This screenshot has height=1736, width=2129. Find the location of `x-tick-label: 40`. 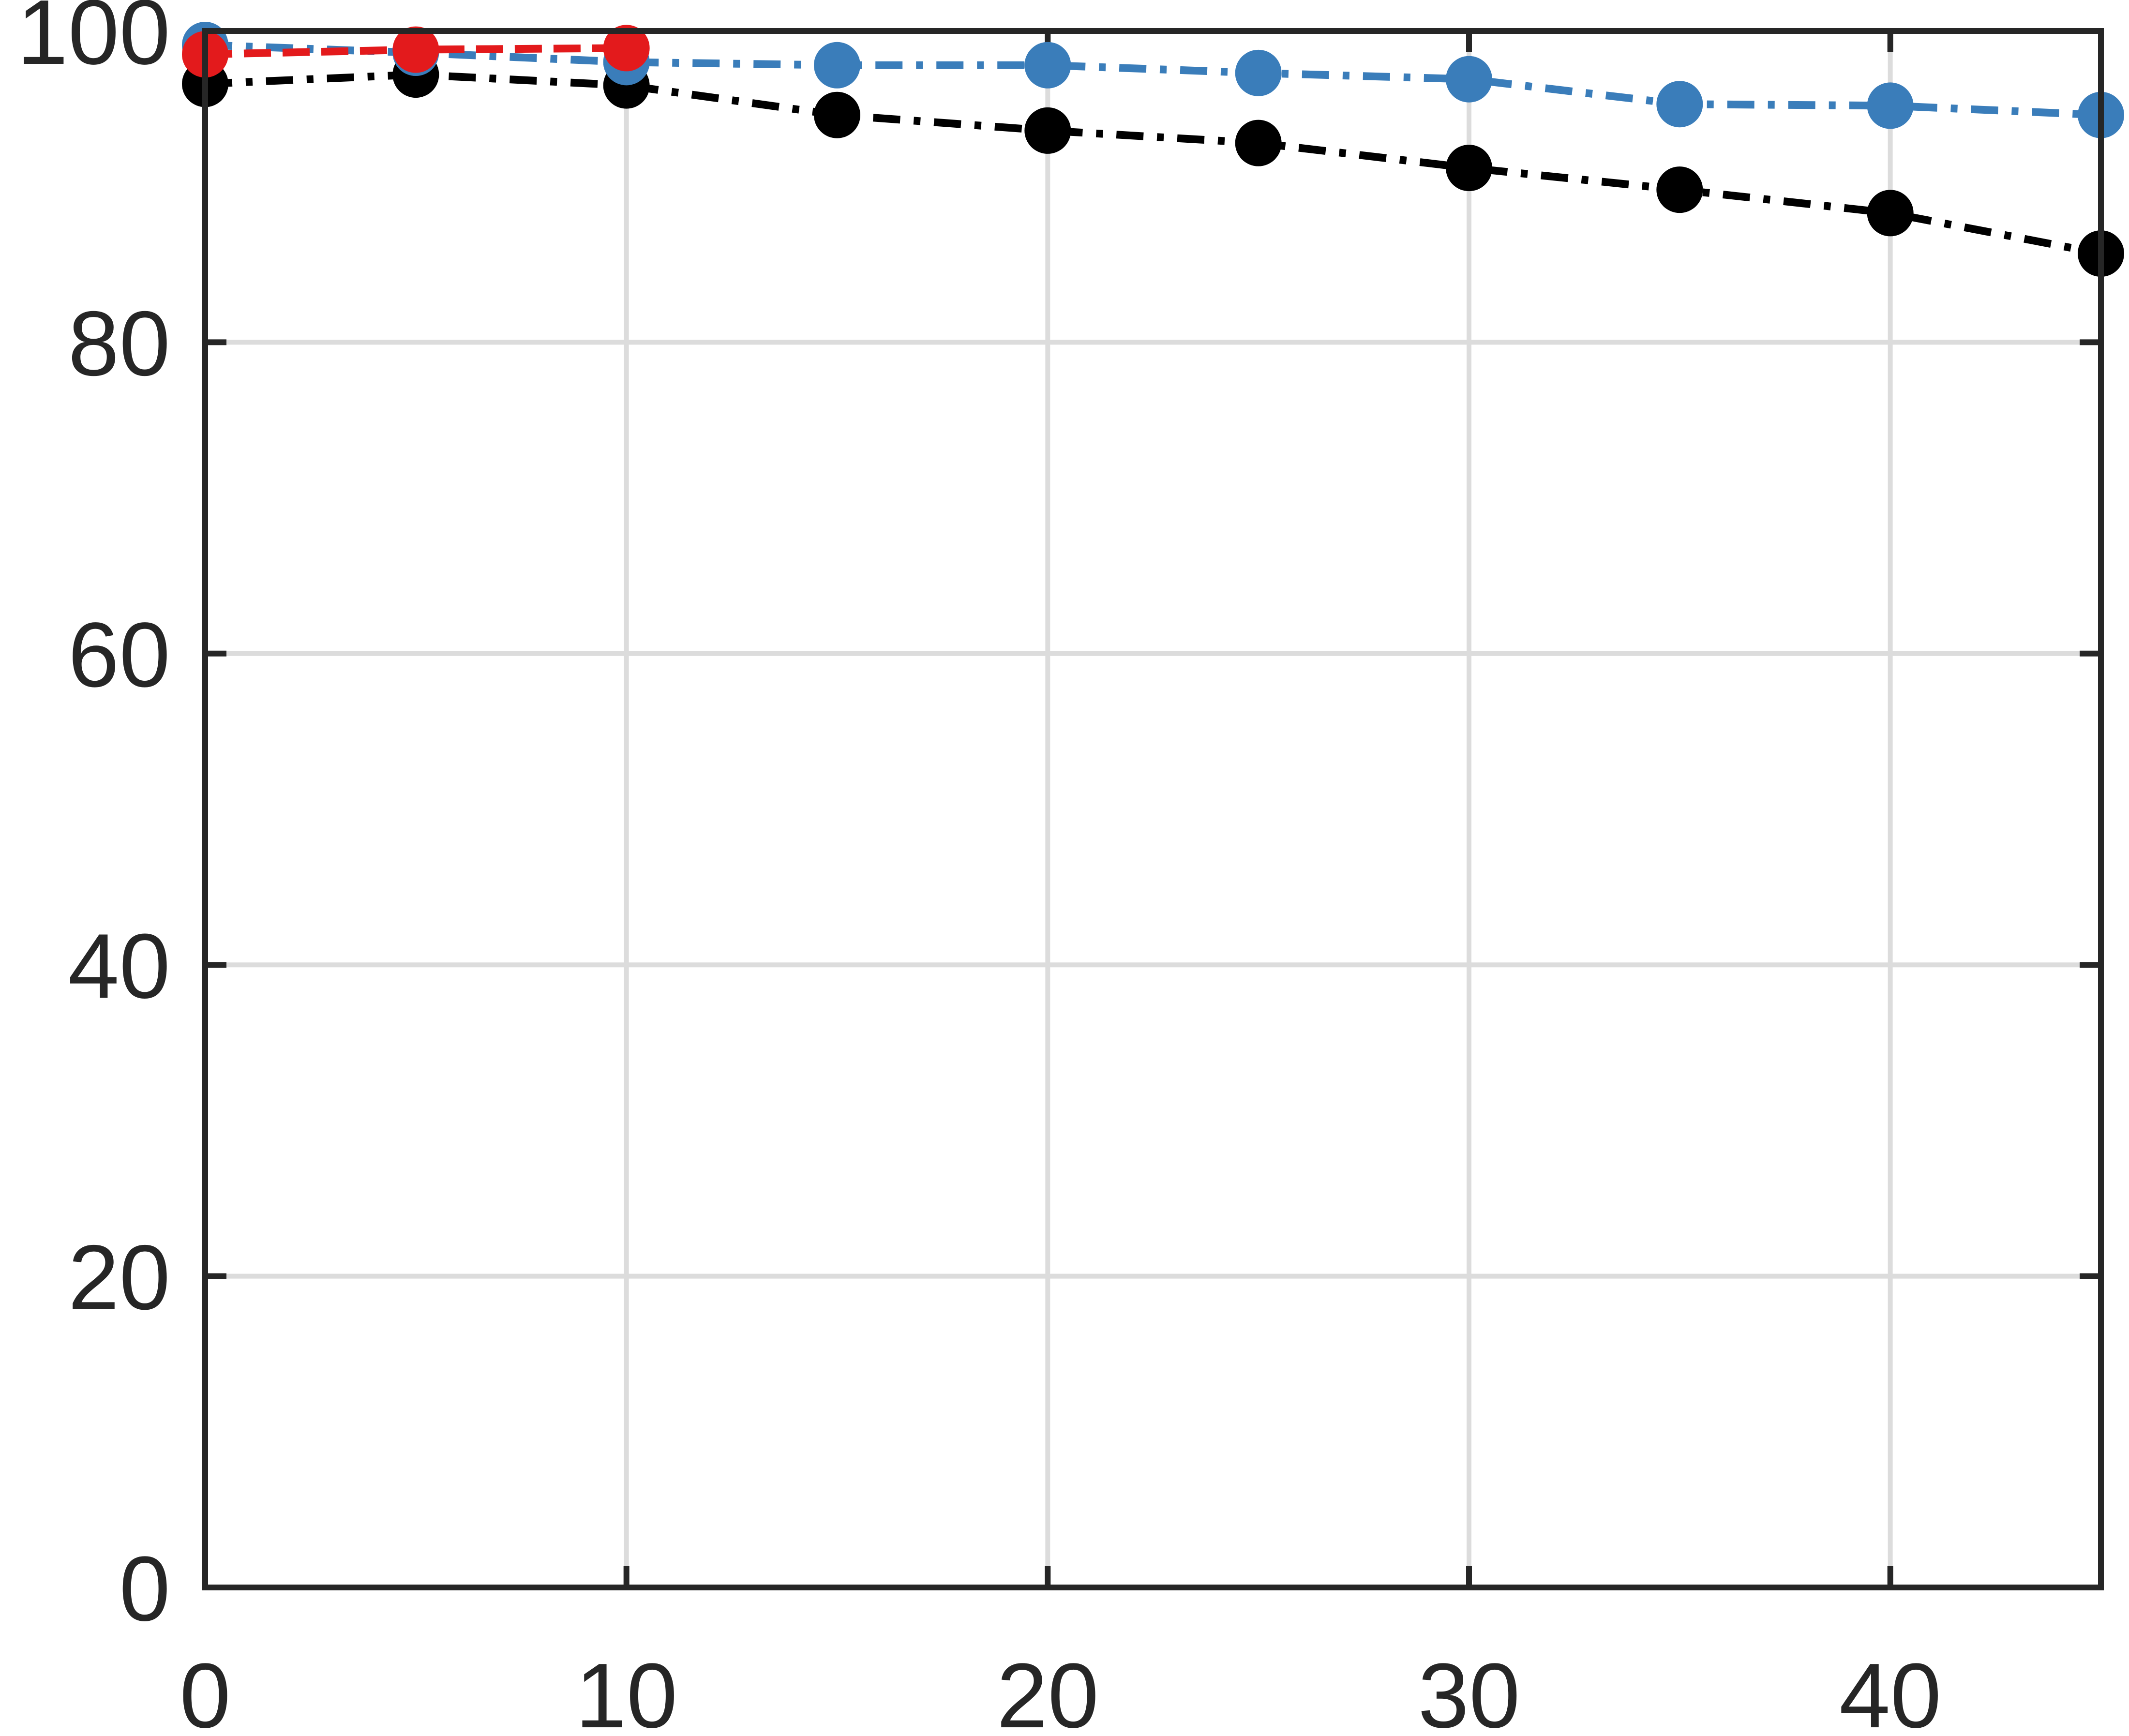

x-tick-label: 40 is located at coordinates (1890, 1690).